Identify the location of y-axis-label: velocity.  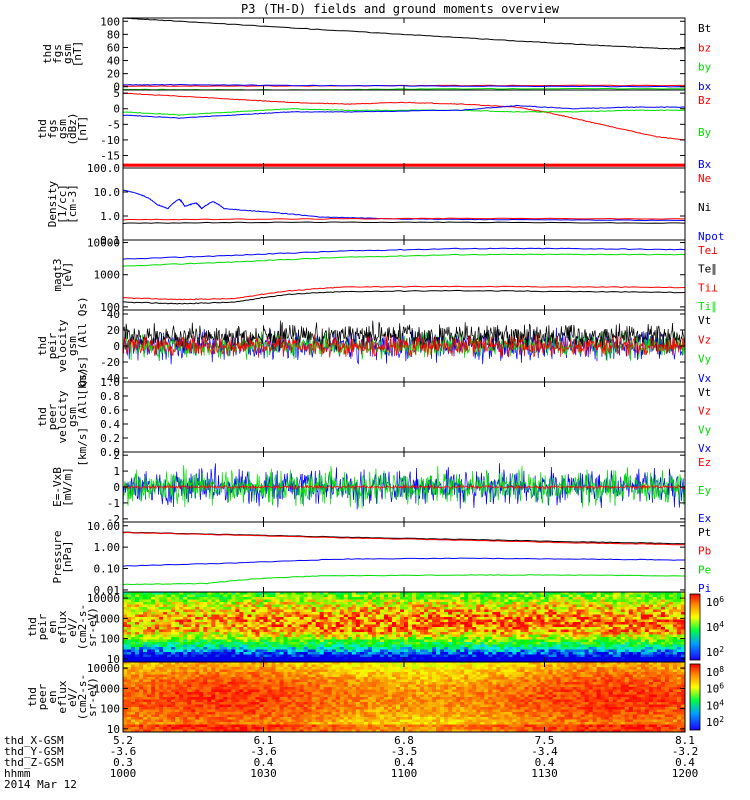
(62, 416).